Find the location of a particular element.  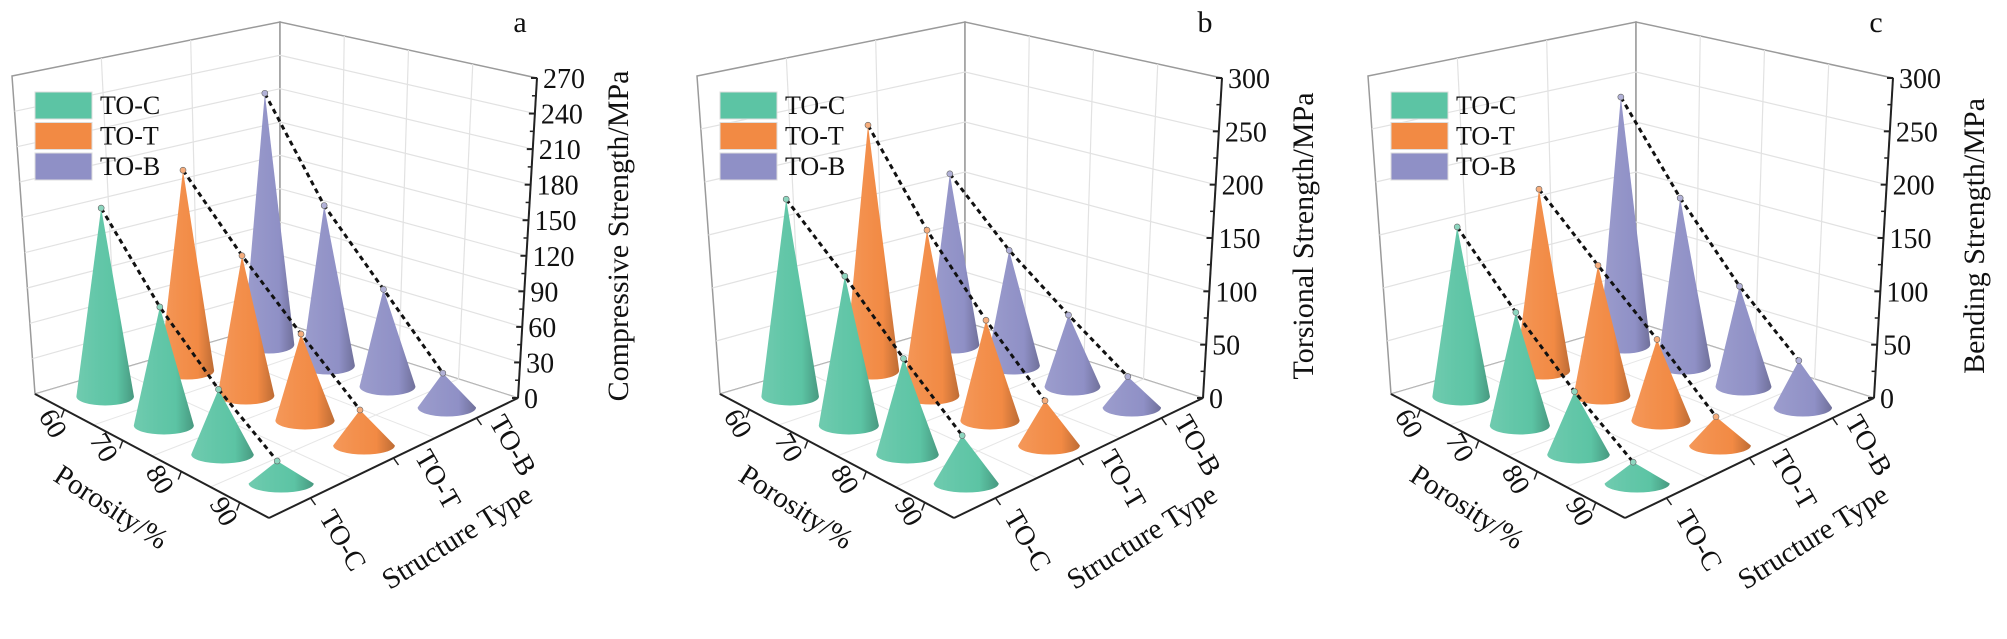

strength-tick-label: 240 is located at coordinates (562, 115).